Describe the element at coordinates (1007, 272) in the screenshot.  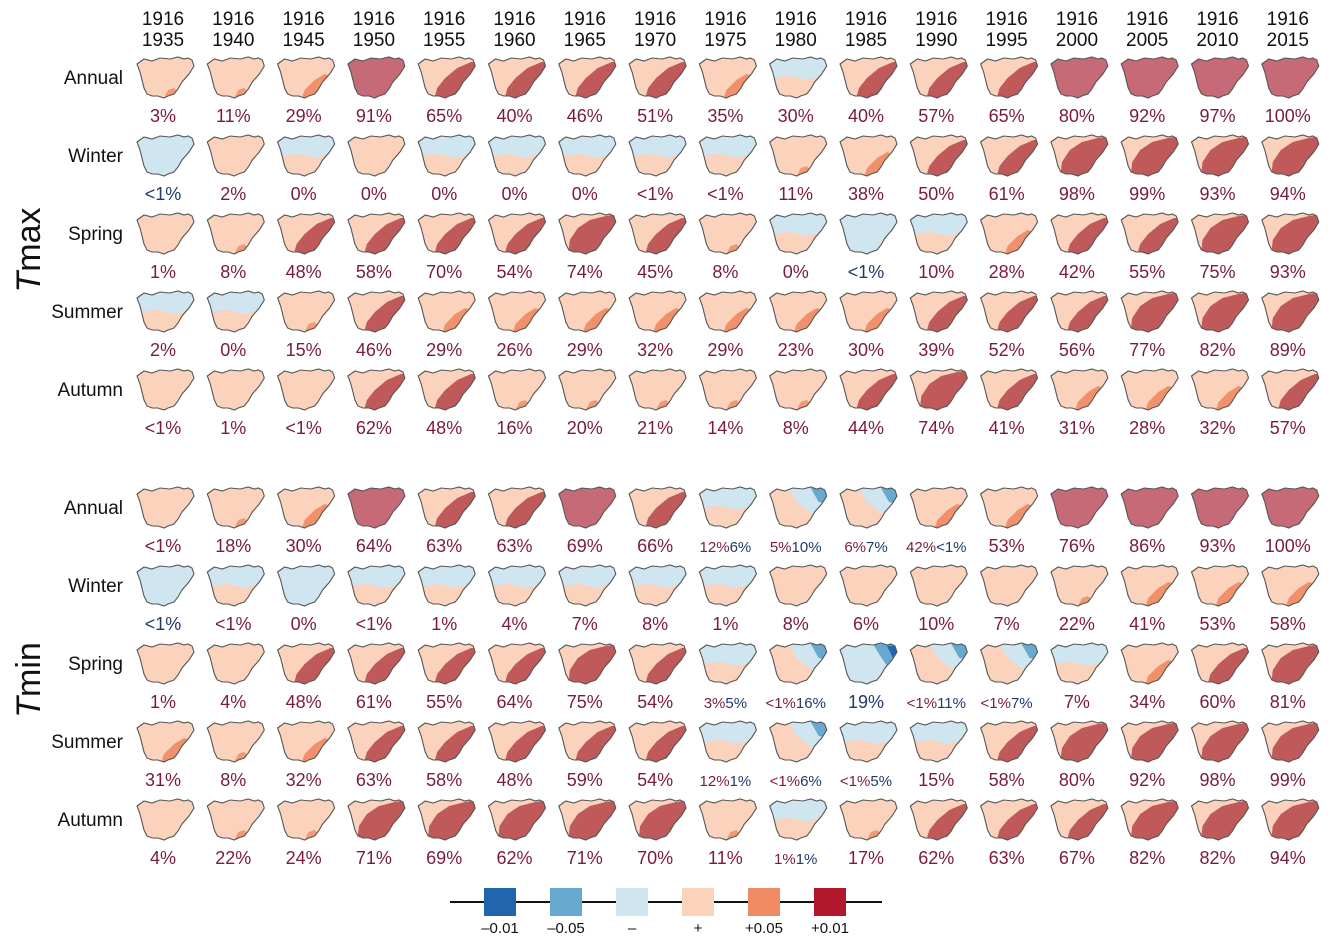
I see `percent-value: 28%` at that location.